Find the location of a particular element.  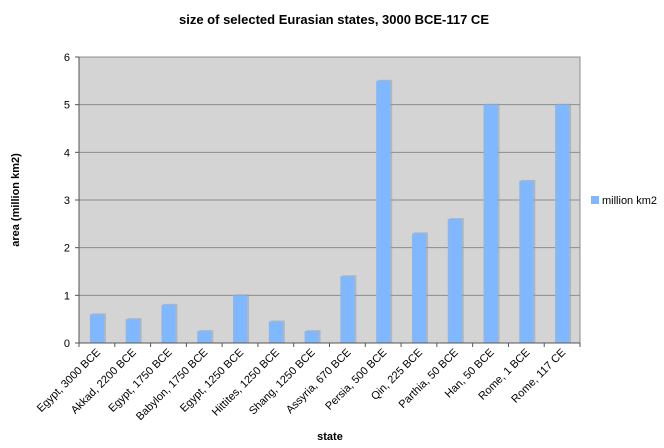

x-tick-label: Egypt, 1750 BCE is located at coordinates (140, 381).